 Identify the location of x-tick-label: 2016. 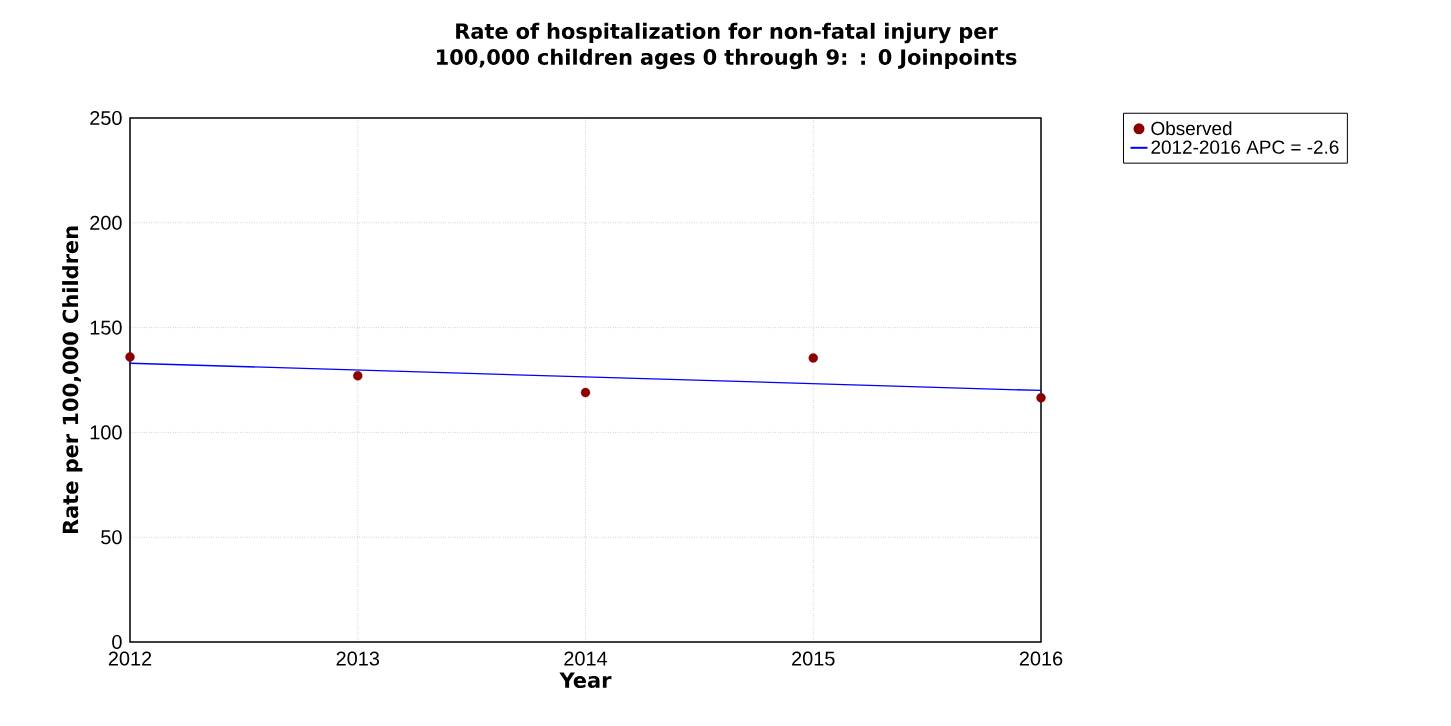
(1041, 658).